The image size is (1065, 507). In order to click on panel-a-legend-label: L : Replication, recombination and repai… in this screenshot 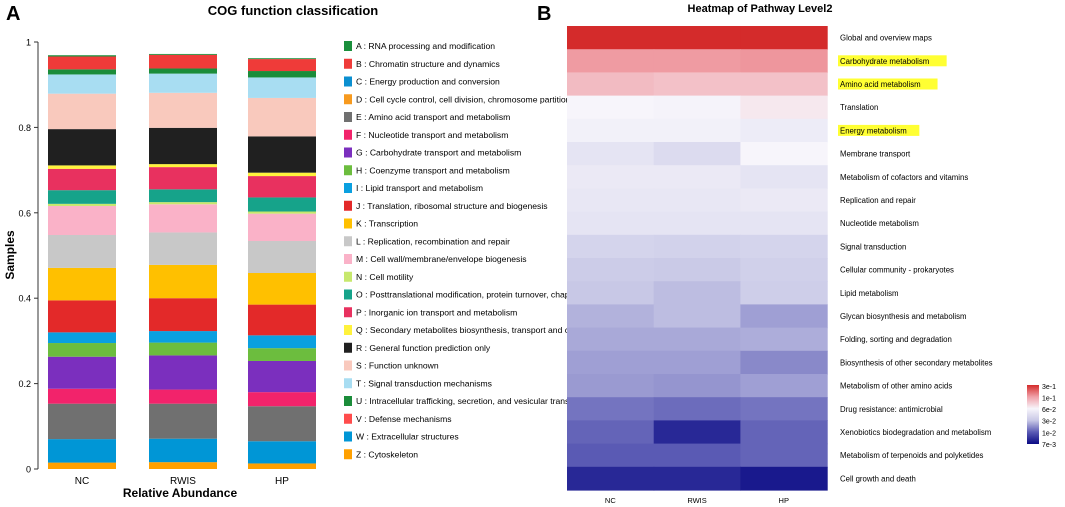, I will do `click(433, 241)`.